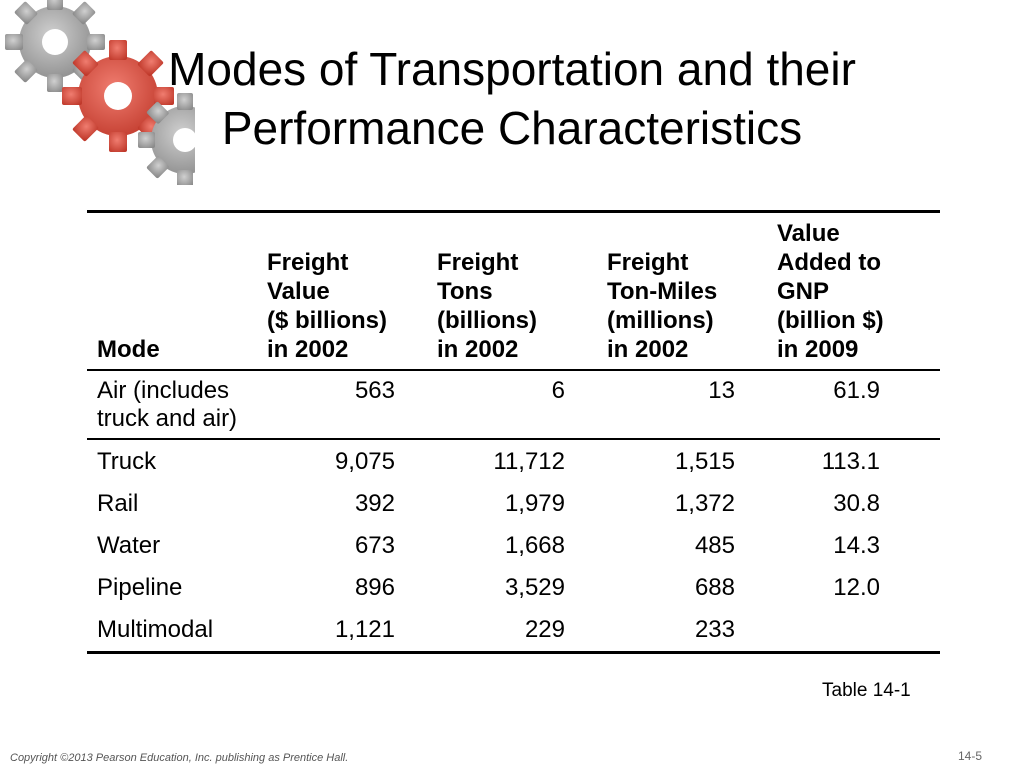 The width and height of the screenshot is (1024, 768). I want to click on slide-title-line-2: Performance Characteristics, so click(512, 128).